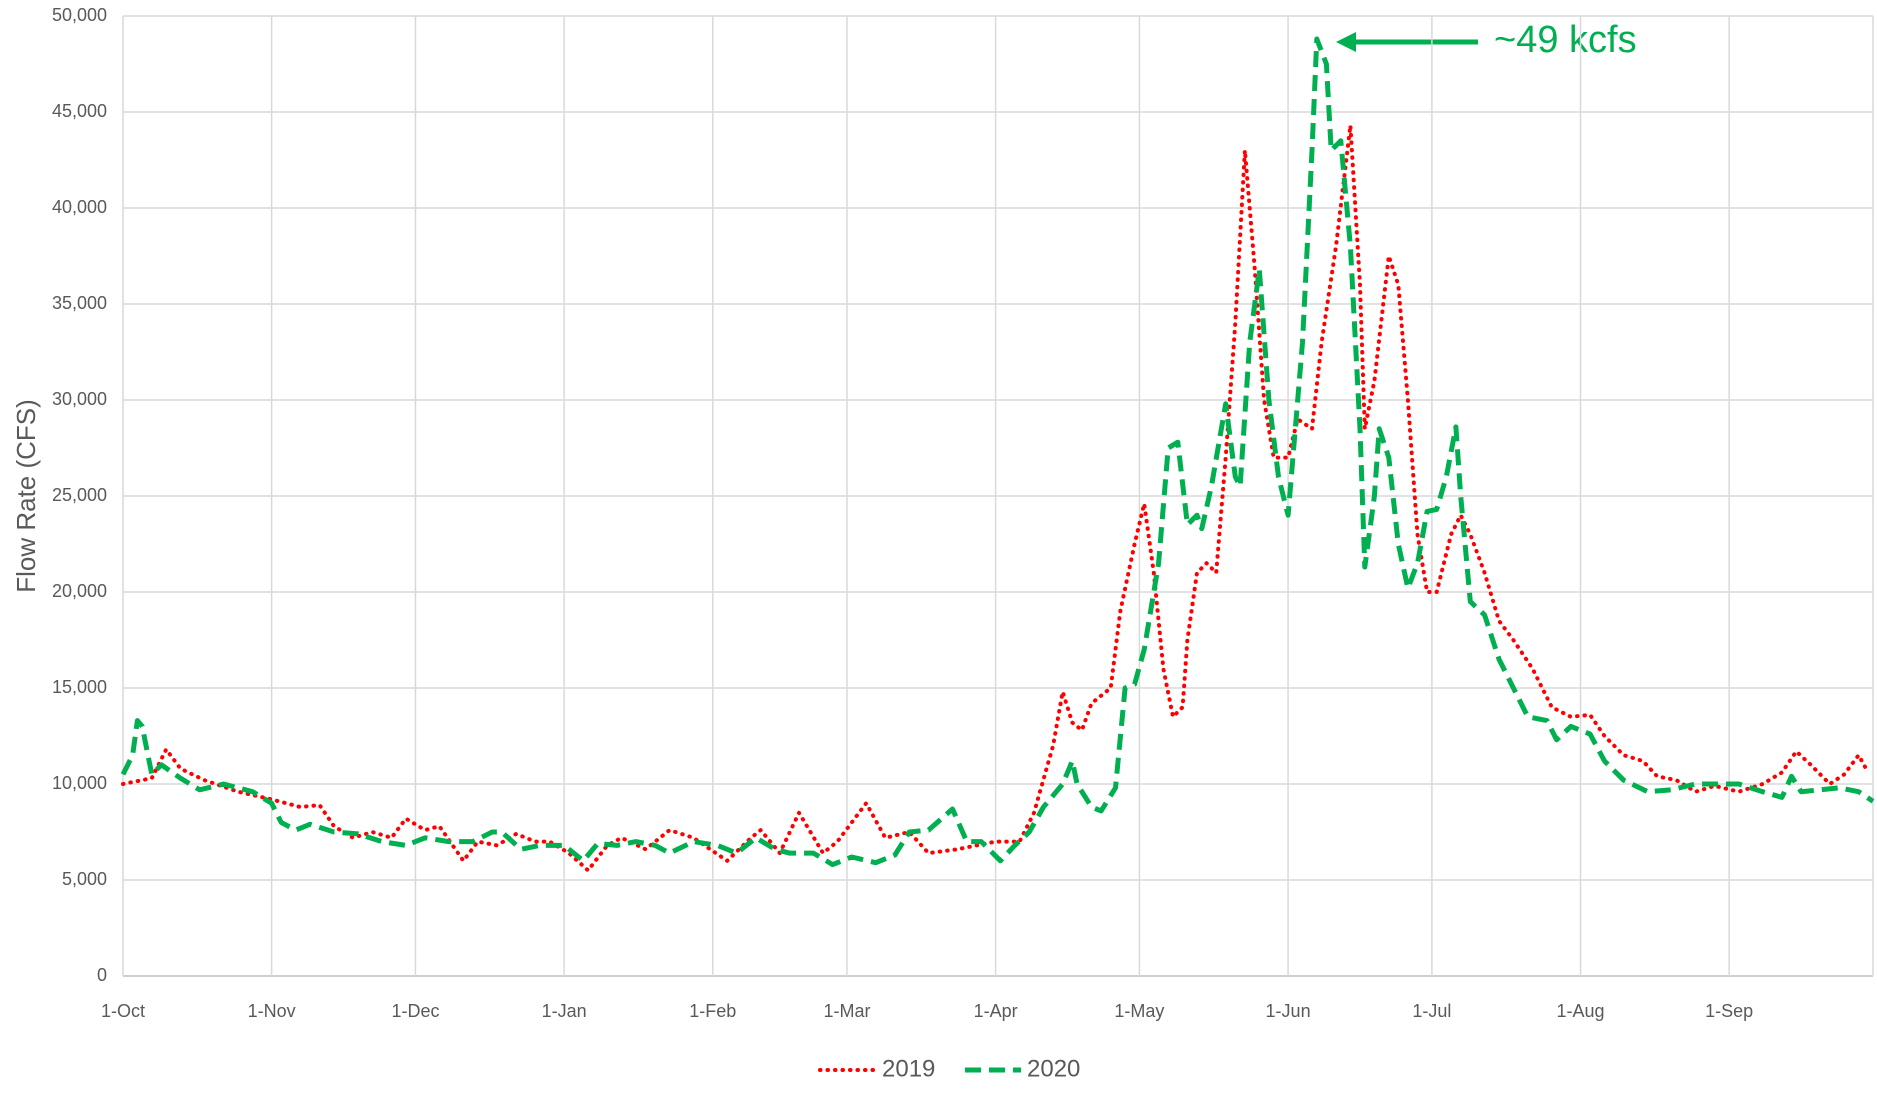 Image resolution: width=1877 pixels, height=1093 pixels. Describe the element at coordinates (79, 15) in the screenshot. I see `y-tick-label: 50,000` at that location.